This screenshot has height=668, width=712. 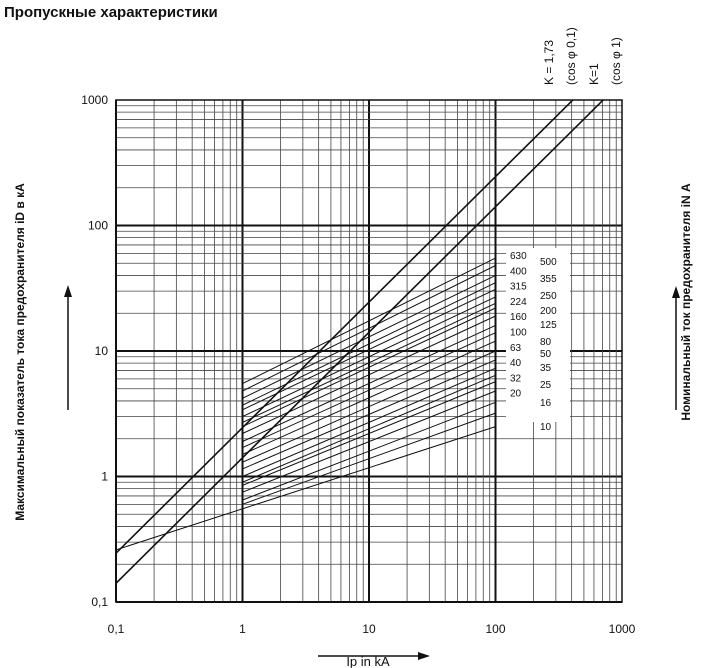 I want to click on rating-label: 250, so click(x=548, y=296).